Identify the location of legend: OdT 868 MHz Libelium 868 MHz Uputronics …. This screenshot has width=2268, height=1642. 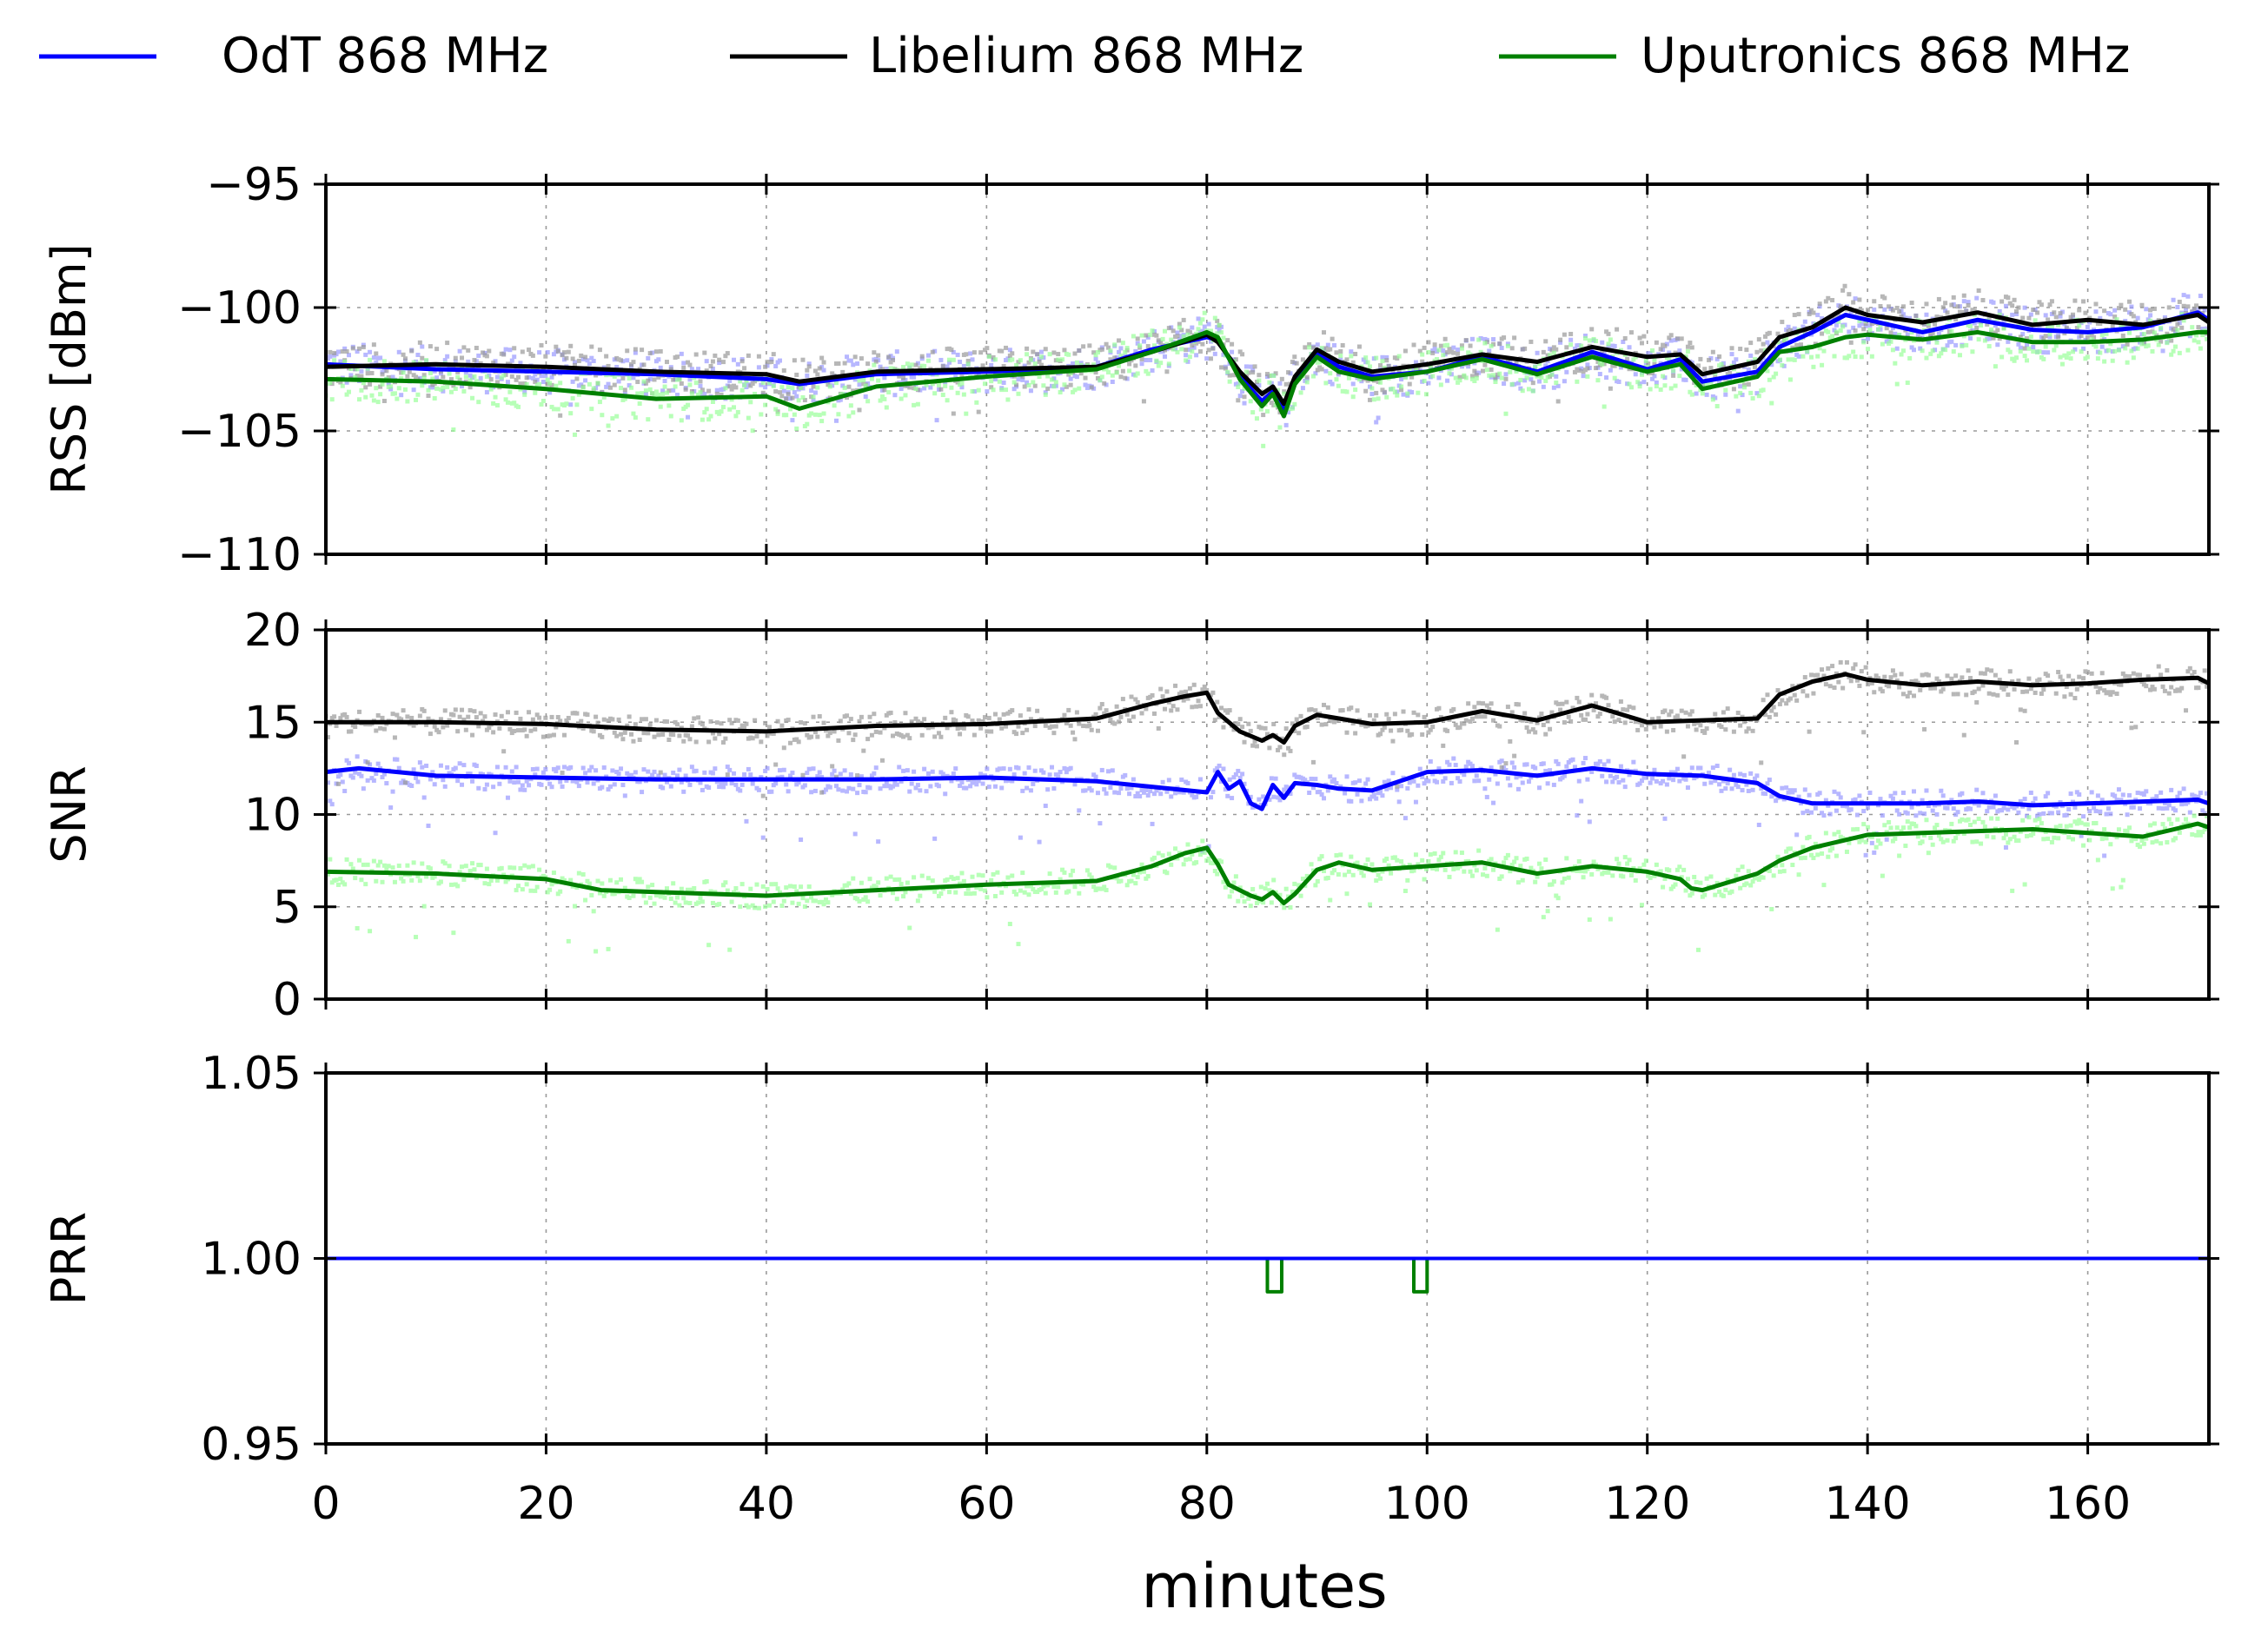
(1084, 56).